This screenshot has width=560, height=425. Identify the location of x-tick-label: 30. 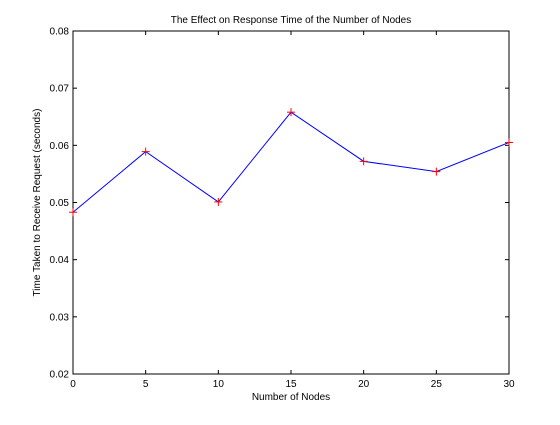
(509, 384).